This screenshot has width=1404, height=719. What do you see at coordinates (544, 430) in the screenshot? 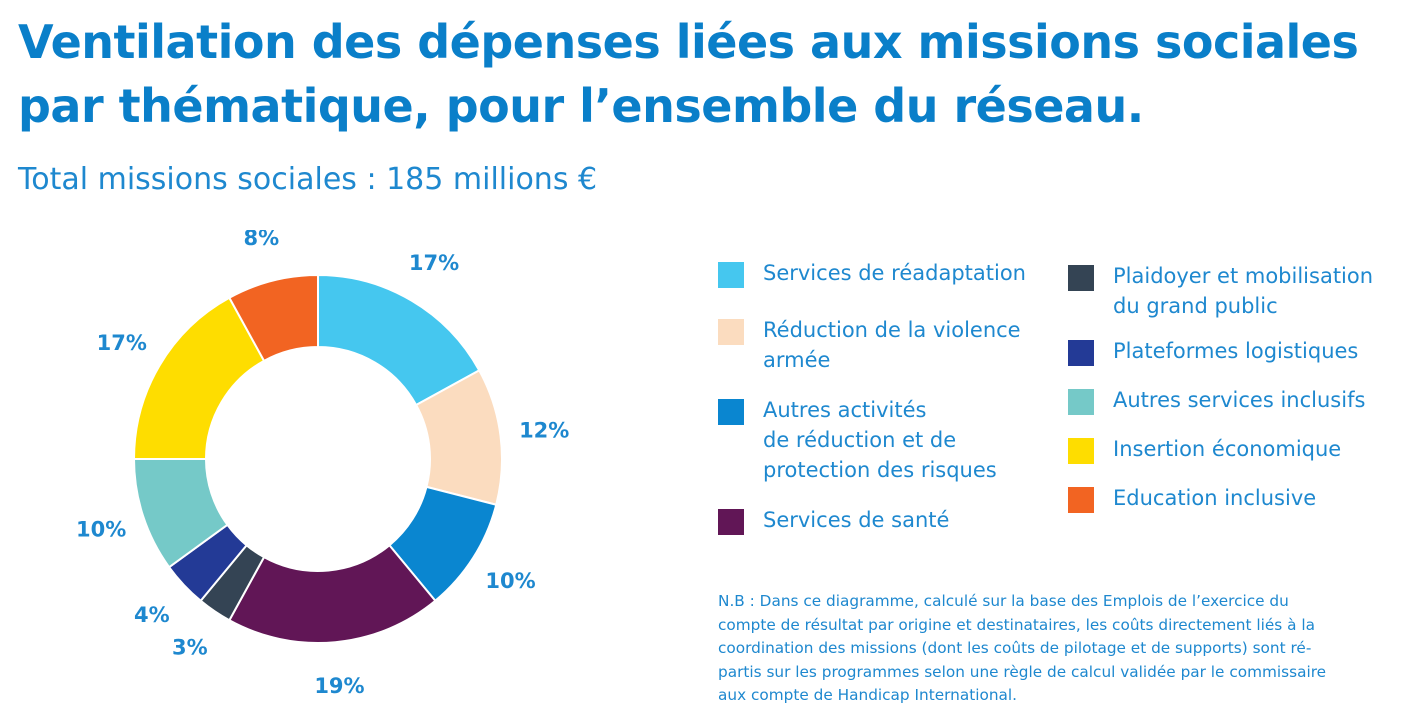
I see `slice-label-reduction-de-la-violence-armee: 12%` at bounding box center [544, 430].